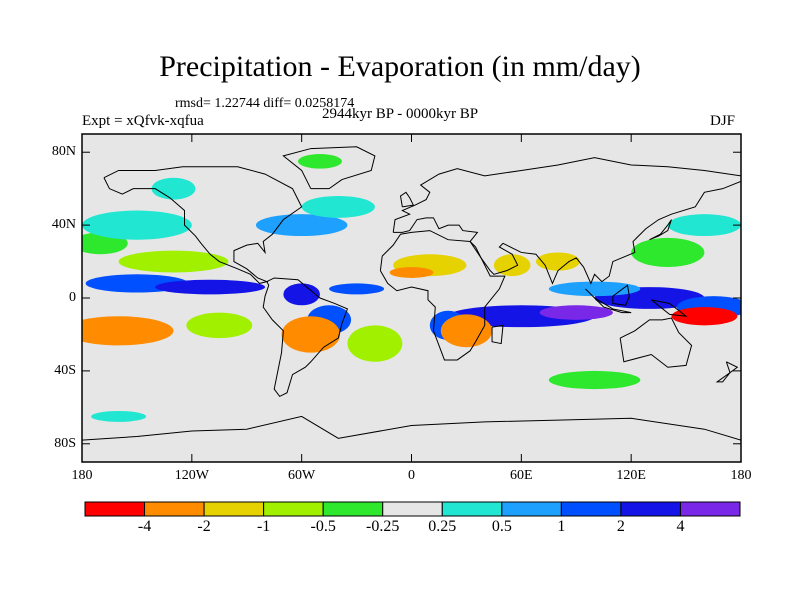 The height and width of the screenshot is (600, 800). Describe the element at coordinates (265, 103) in the screenshot. I see `stats-text: rmsd= 1.22744 diff= 0.0258174` at that location.